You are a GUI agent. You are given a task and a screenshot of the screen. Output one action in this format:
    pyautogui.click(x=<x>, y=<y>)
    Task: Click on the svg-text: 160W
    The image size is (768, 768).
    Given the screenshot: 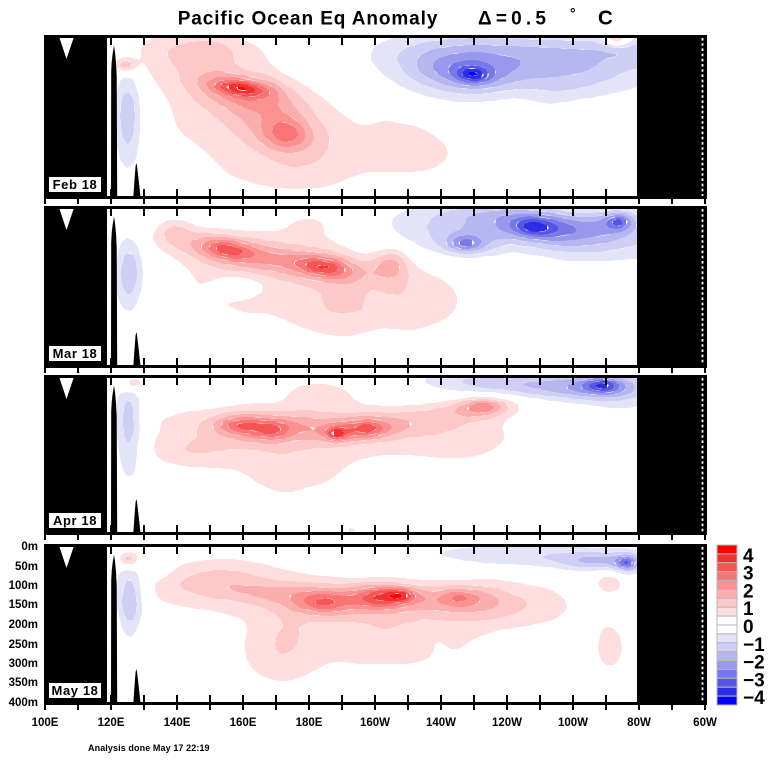 What is the action you would take?
    pyautogui.click(x=375, y=723)
    